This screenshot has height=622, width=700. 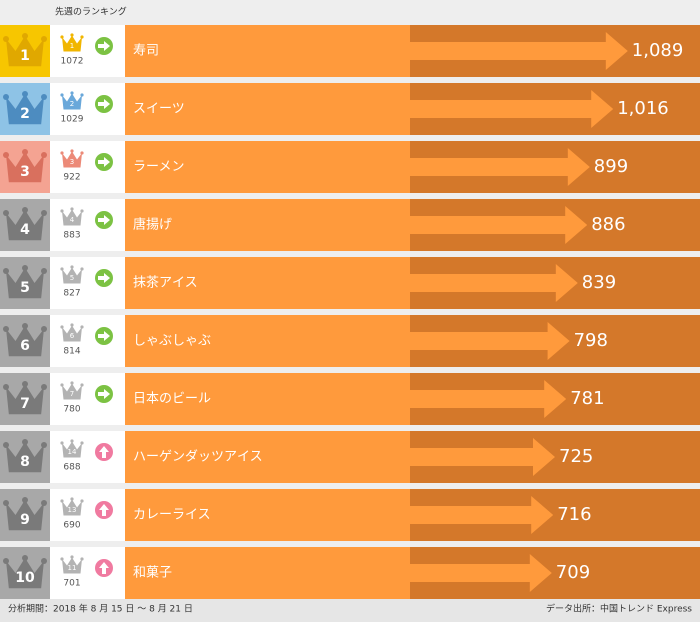 What do you see at coordinates (71, 178) in the screenshot?
I see `prev-score: 922` at bounding box center [71, 178].